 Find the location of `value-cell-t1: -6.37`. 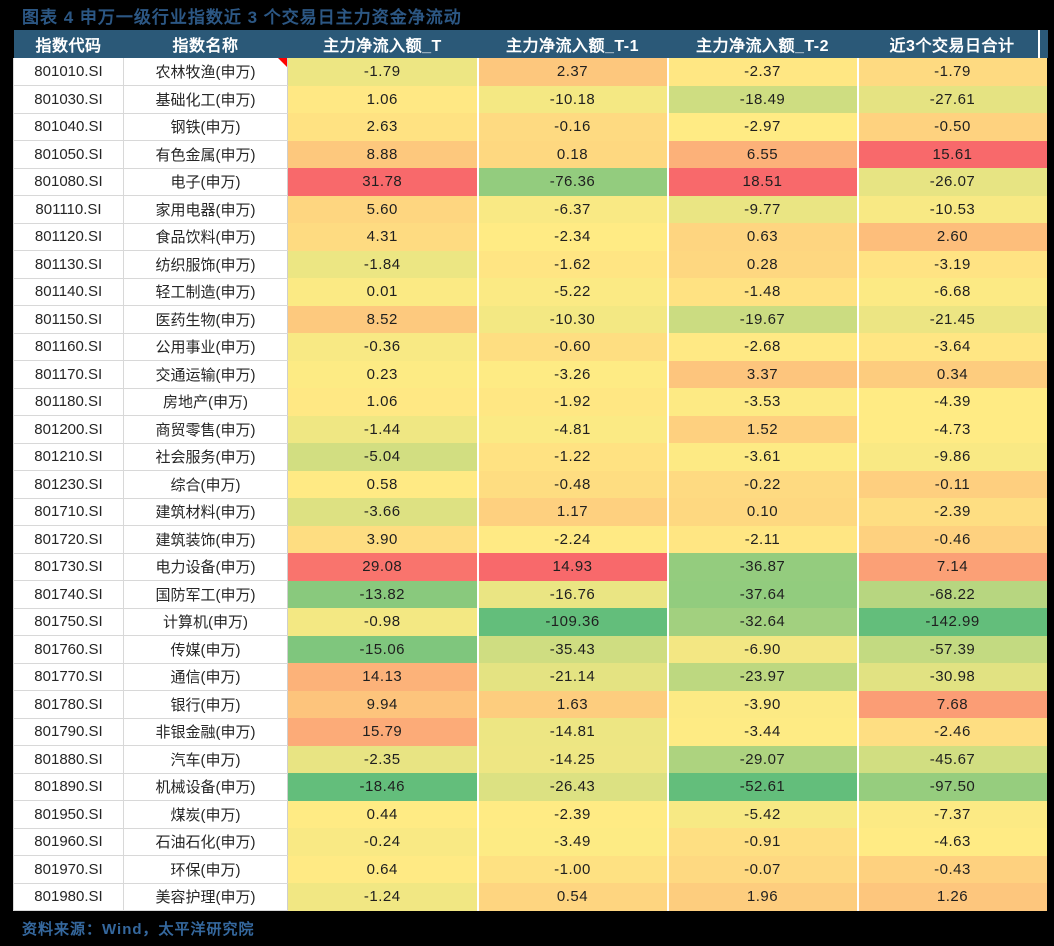

value-cell-t1: -6.37 is located at coordinates (572, 209).